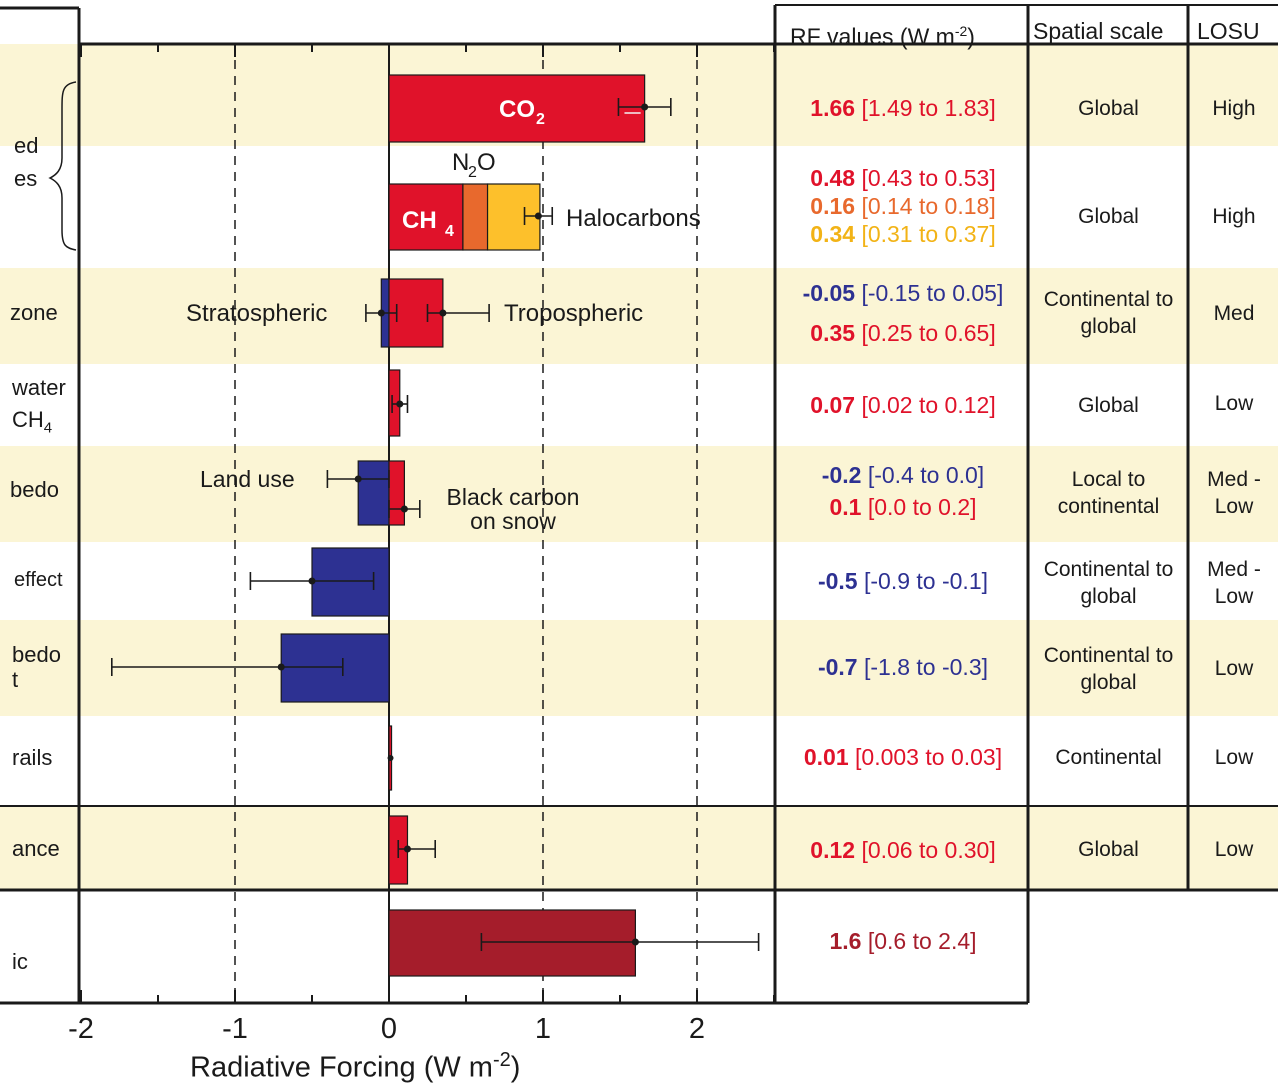 This screenshot has width=1278, height=1085. What do you see at coordinates (837, 667) in the screenshot?
I see `rf-num: -0.7` at bounding box center [837, 667].